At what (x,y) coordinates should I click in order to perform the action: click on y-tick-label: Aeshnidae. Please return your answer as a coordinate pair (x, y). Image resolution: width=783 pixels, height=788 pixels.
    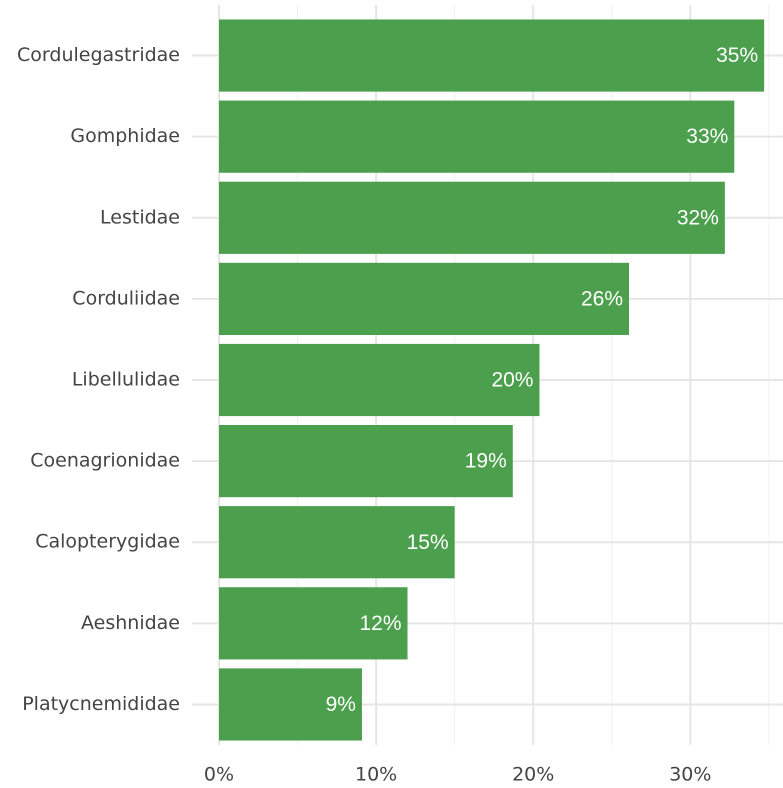
    Looking at the image, I should click on (130, 623).